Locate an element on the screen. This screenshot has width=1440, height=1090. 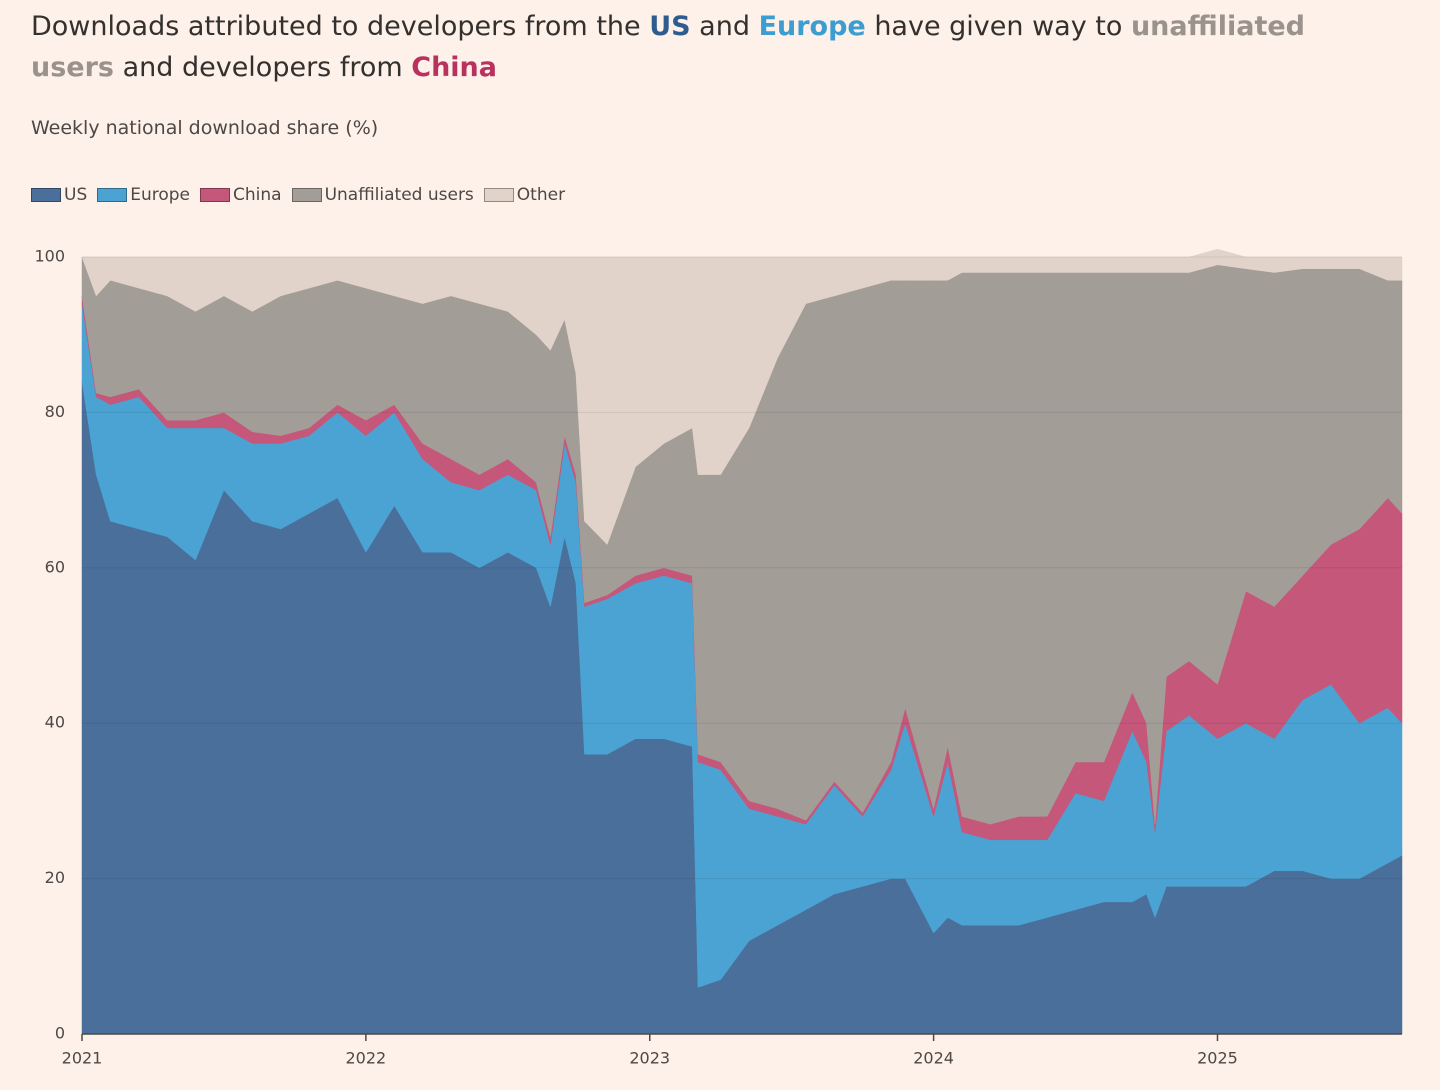
x-tick-label: 2024 is located at coordinates (933, 1058).